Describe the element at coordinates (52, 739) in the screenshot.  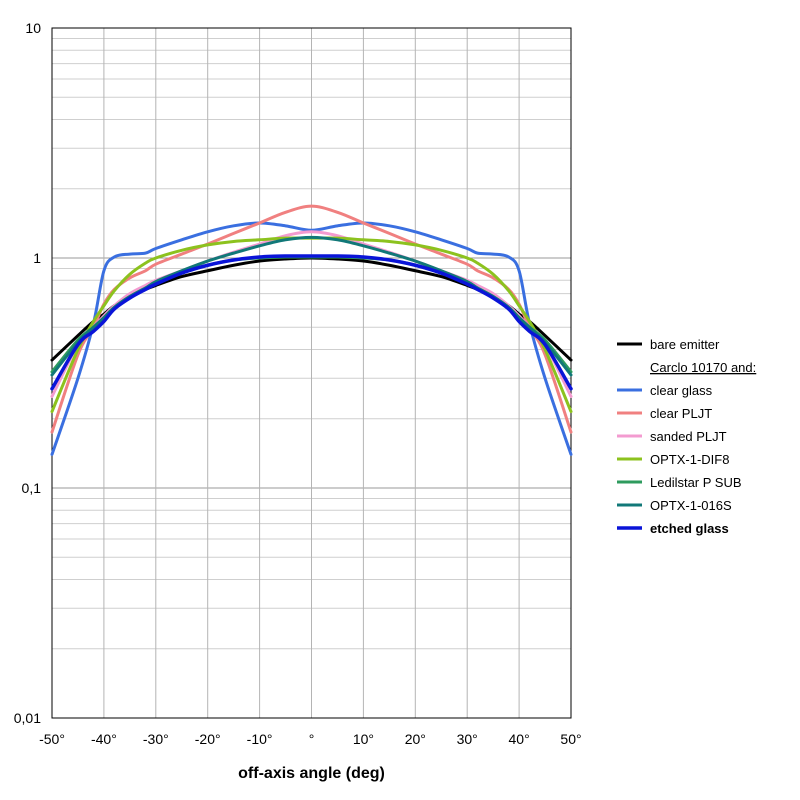
I see `x-tick-label: -50°` at that location.